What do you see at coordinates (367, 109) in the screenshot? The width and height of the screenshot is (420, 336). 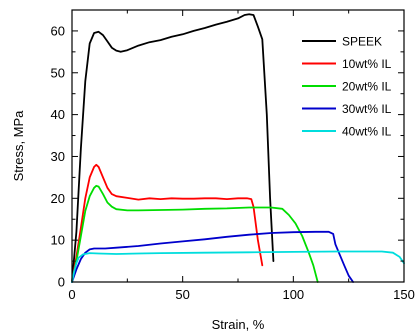 I see `legend-label: 30wt% IL` at bounding box center [367, 109].